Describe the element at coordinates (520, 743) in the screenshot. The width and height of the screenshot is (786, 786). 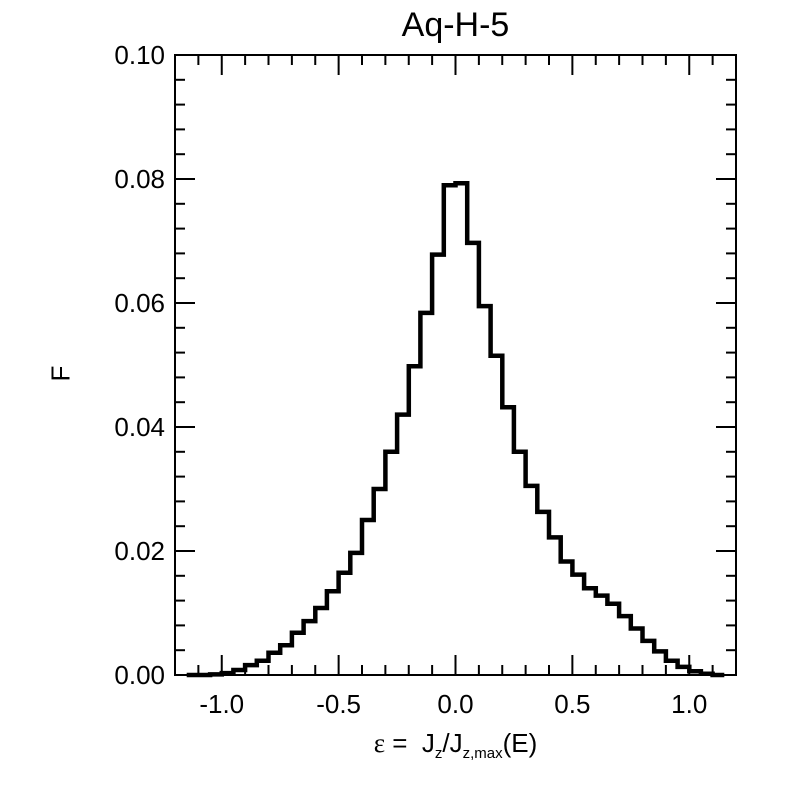
I see `x-axis-label-e: (E)` at that location.